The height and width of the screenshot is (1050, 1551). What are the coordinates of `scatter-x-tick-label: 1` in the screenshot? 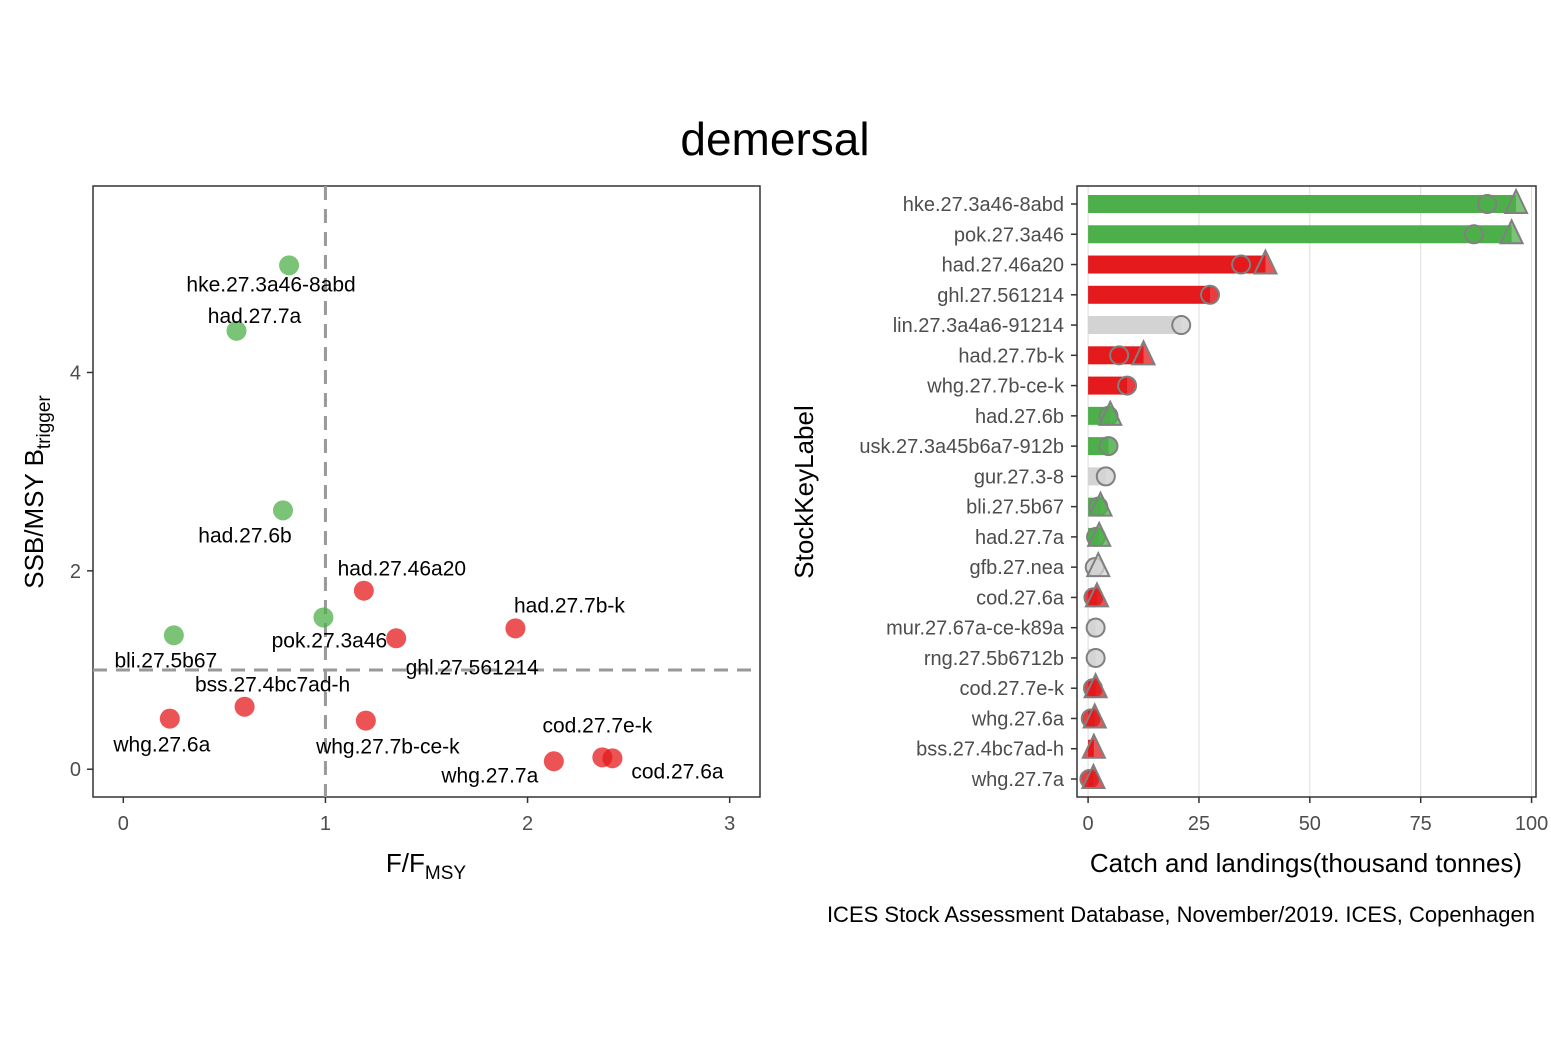 It's located at (325, 824).